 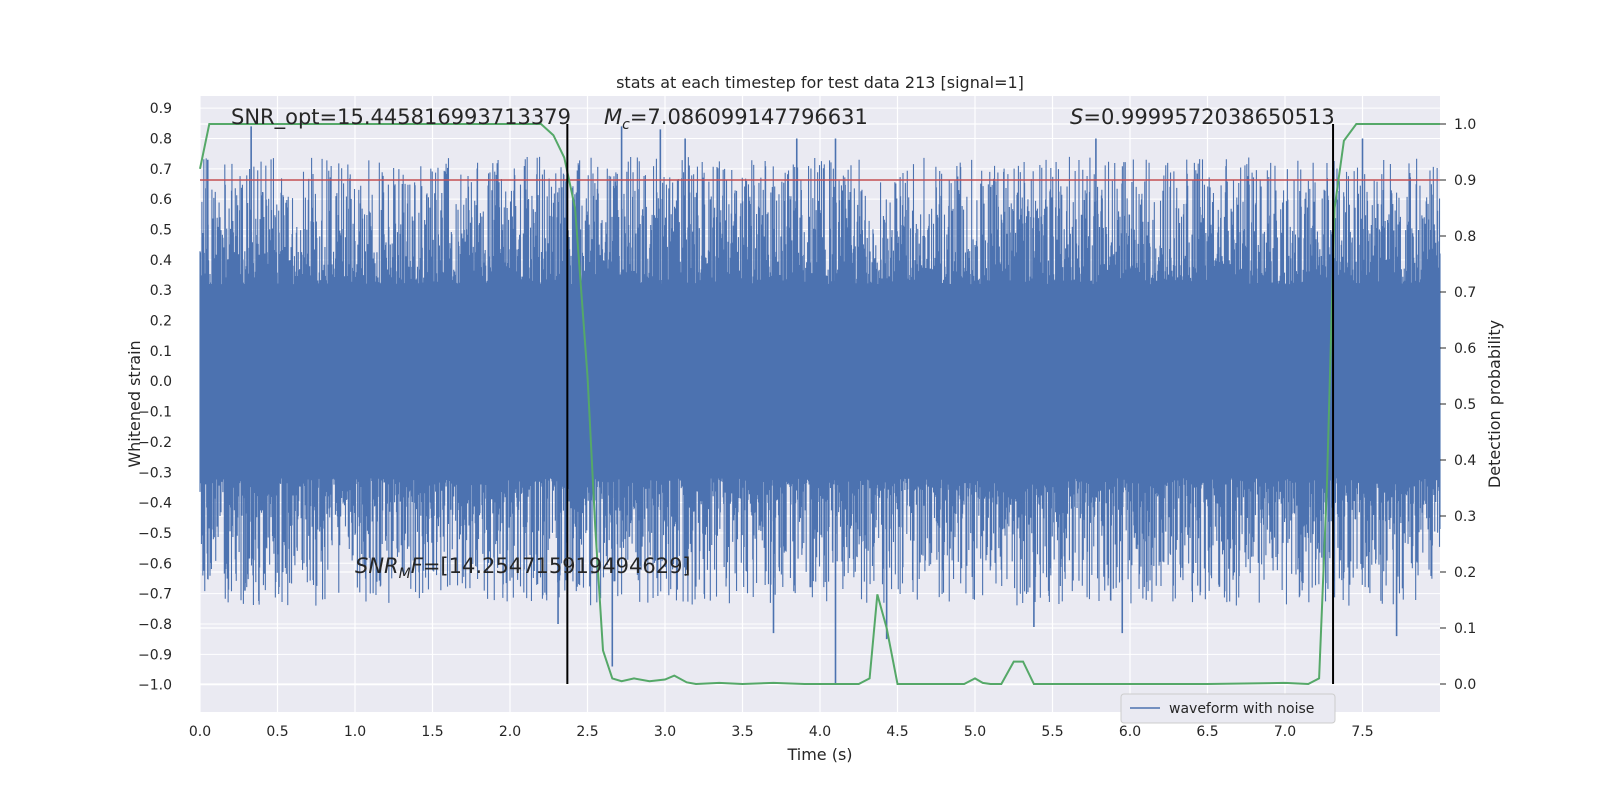 What do you see at coordinates (975, 732) in the screenshot?
I see `x-tick-label-10: 5.0` at bounding box center [975, 732].